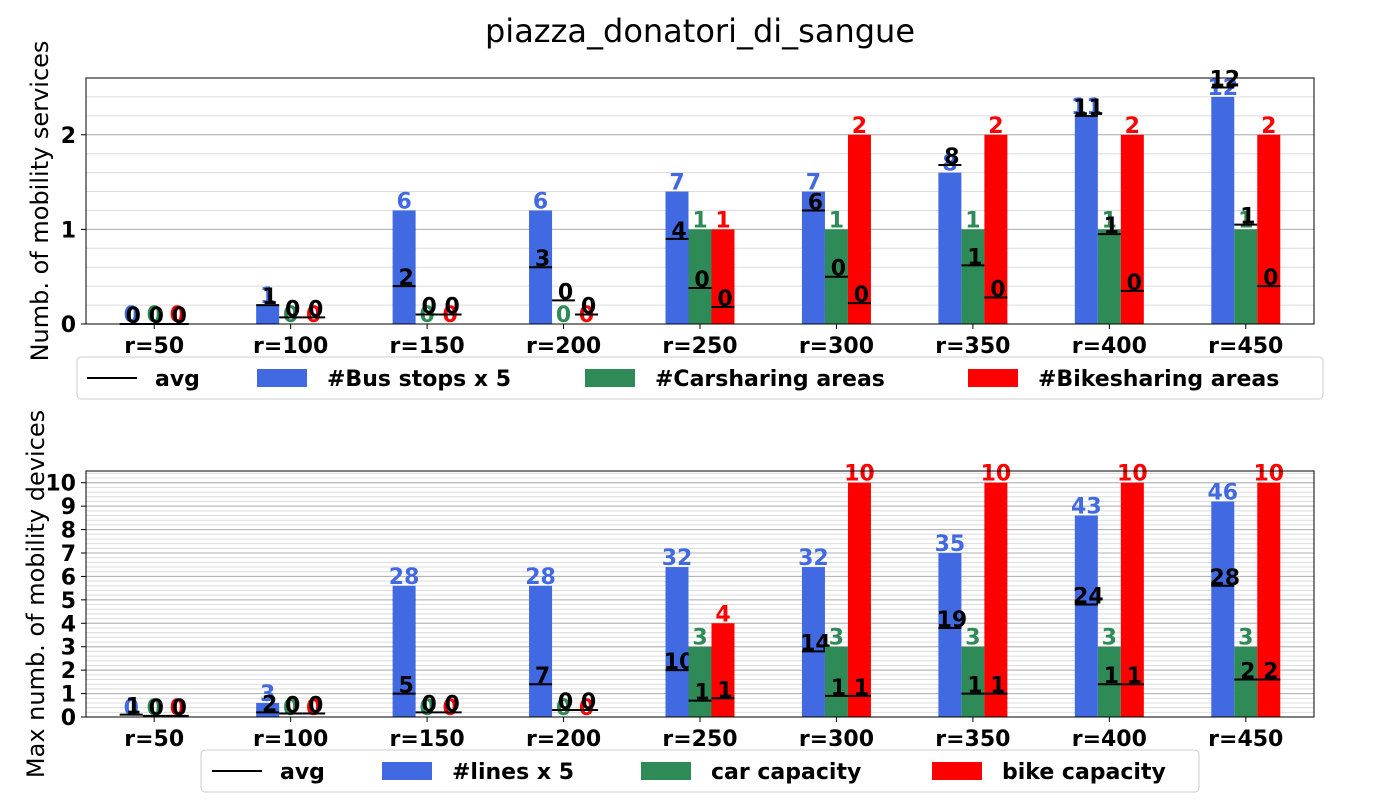  Describe the element at coordinates (770, 379) in the screenshot. I see `legend-entry: #Carsharing areas` at that location.